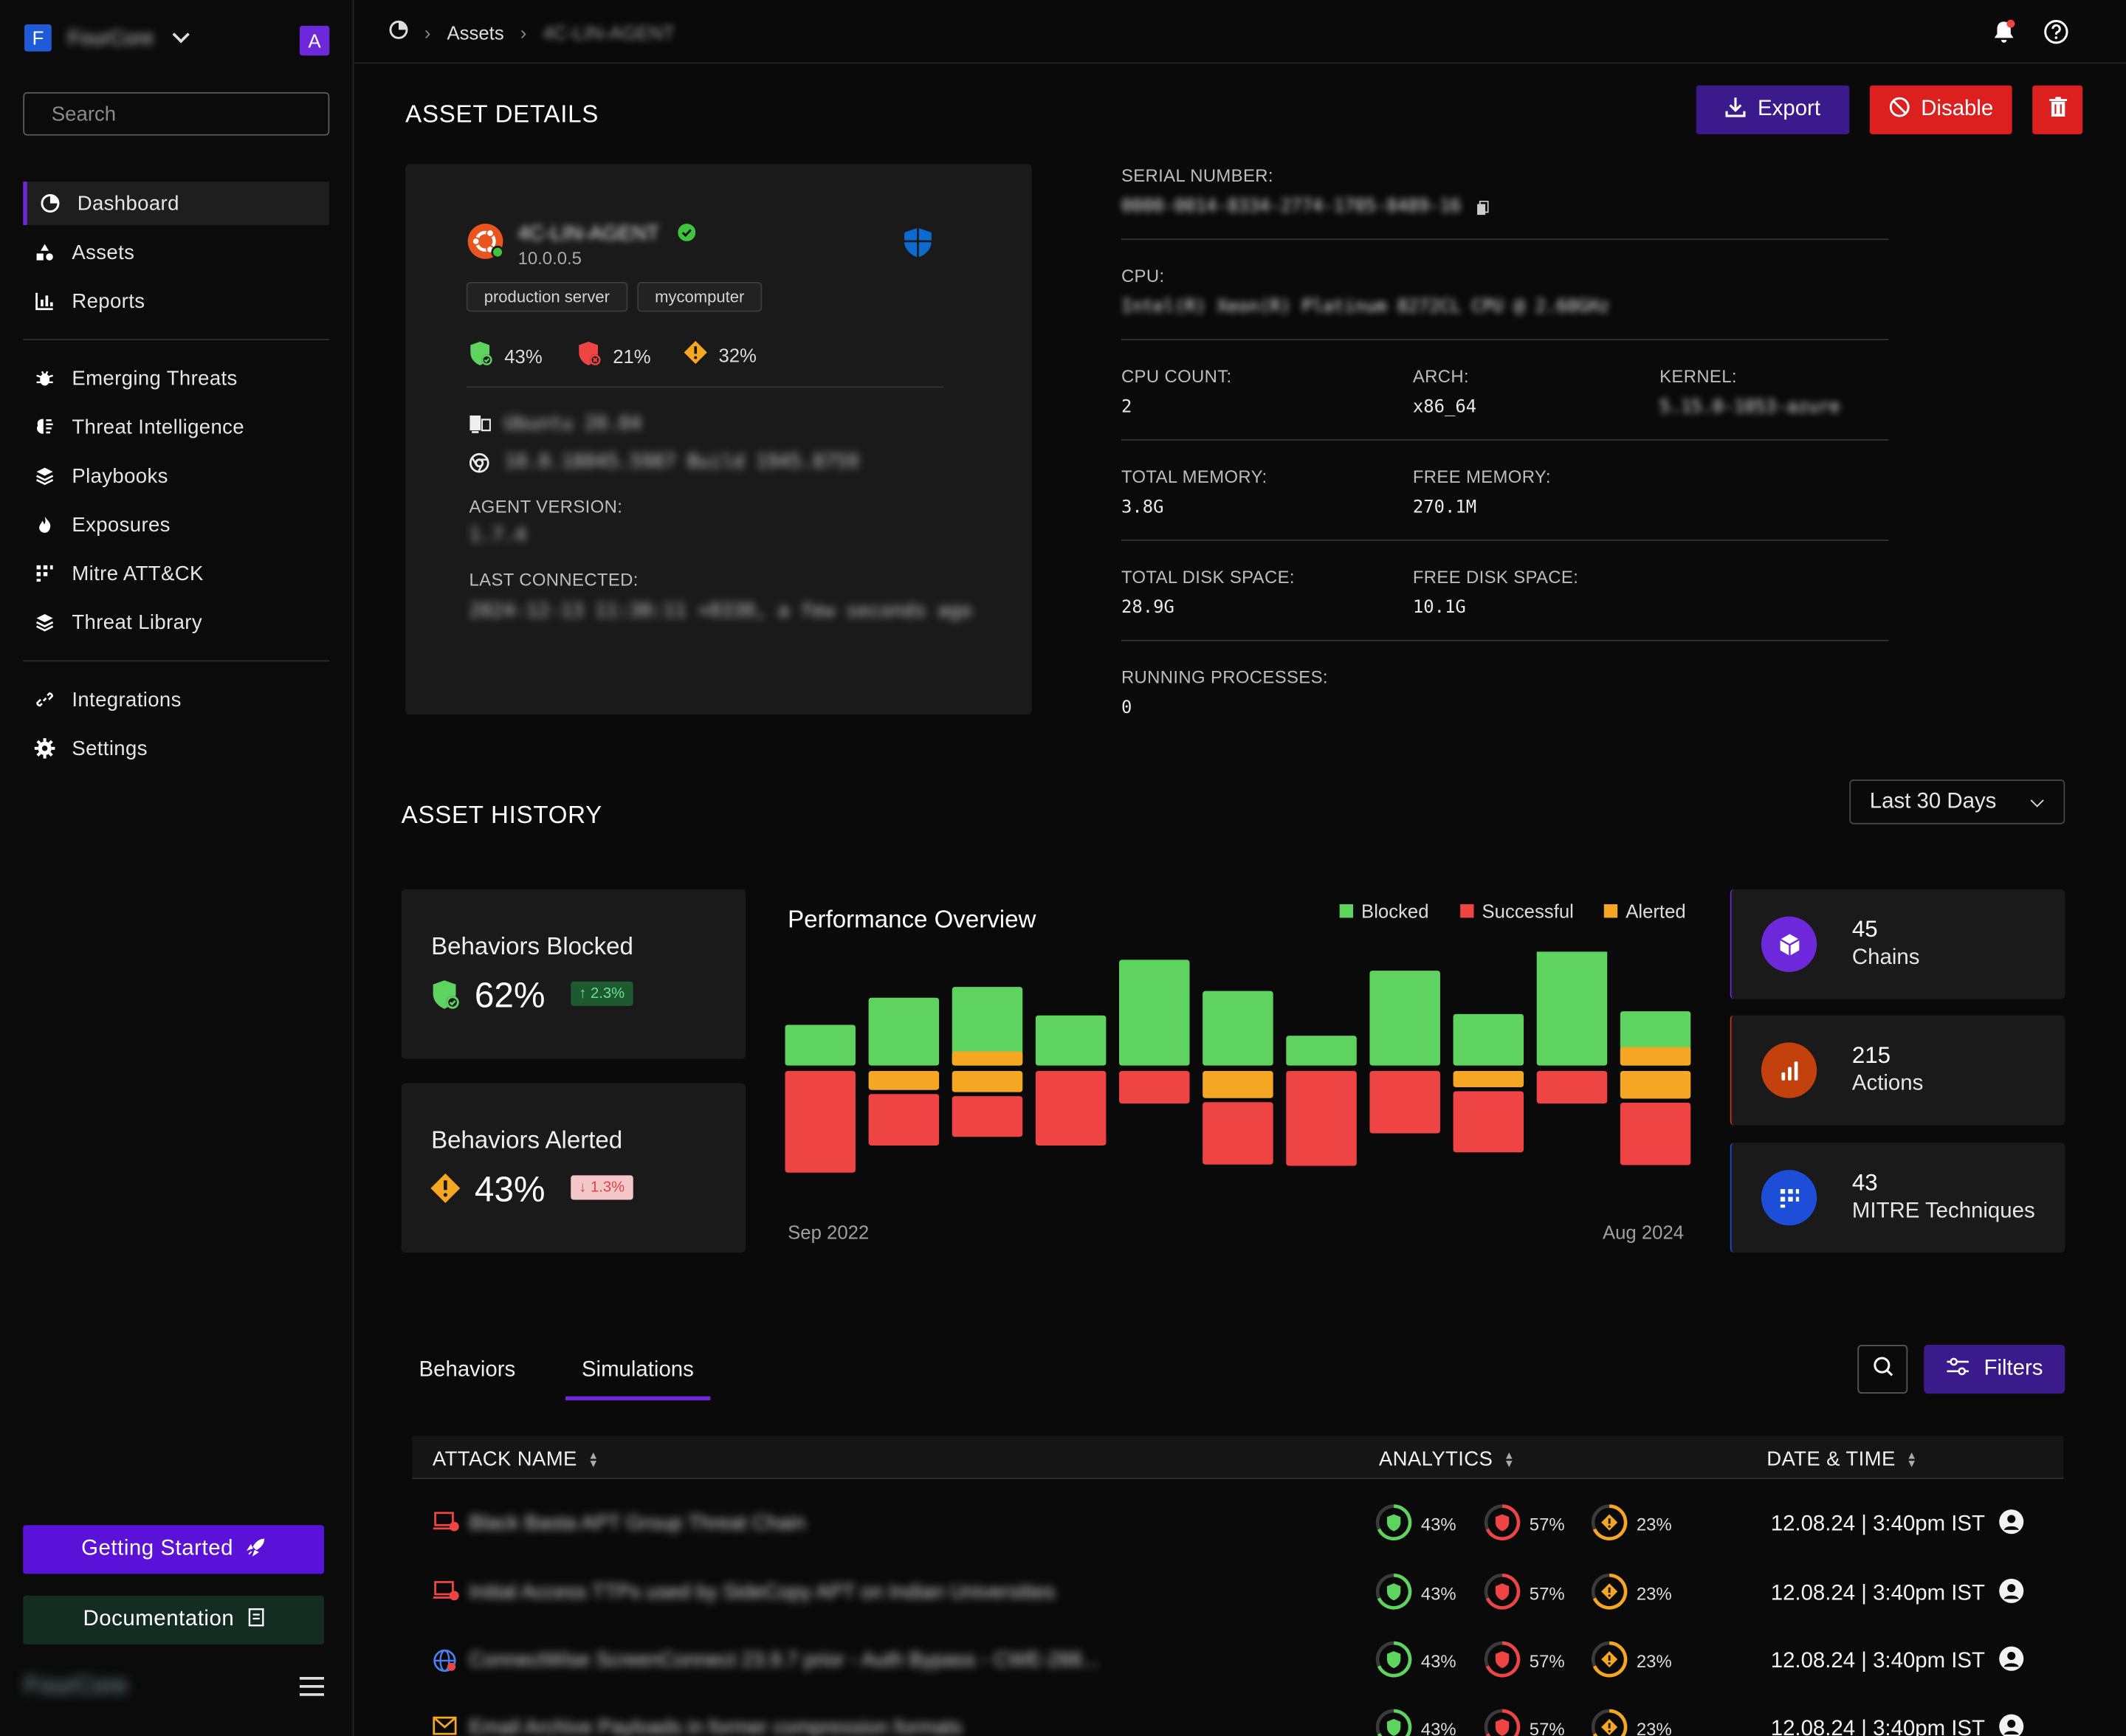  What do you see at coordinates (637, 1523) in the screenshot?
I see `attack-name: Black Basta APT Group Threat Chain` at bounding box center [637, 1523].